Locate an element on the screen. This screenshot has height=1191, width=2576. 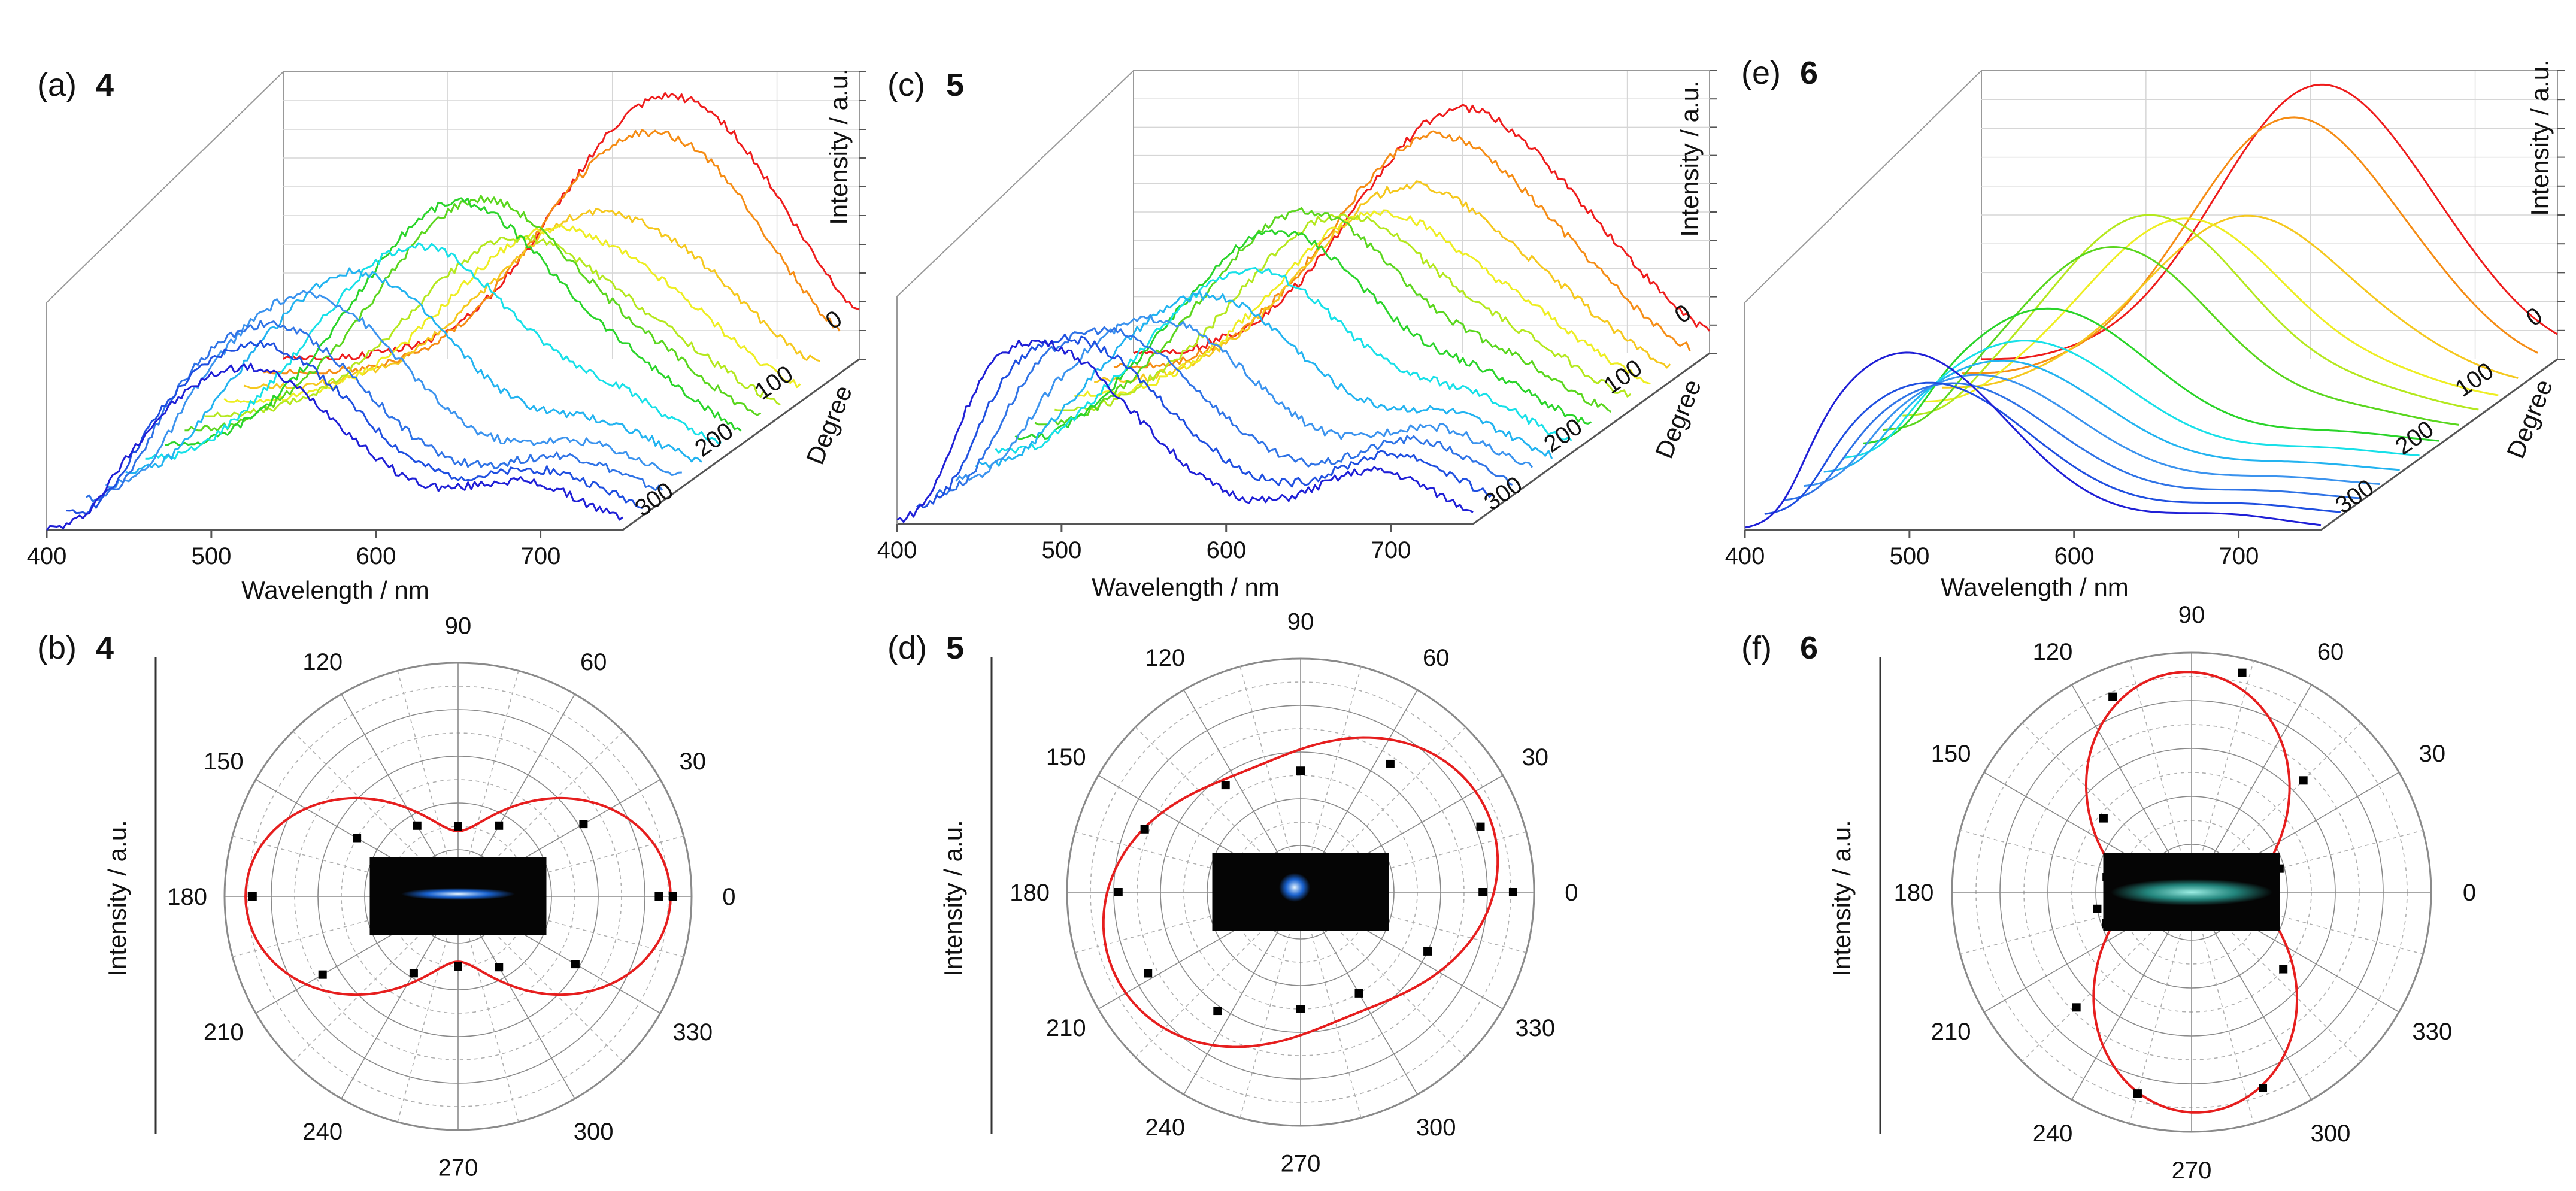
panel-a-spectrum-60deg is located at coordinates (413, 370).